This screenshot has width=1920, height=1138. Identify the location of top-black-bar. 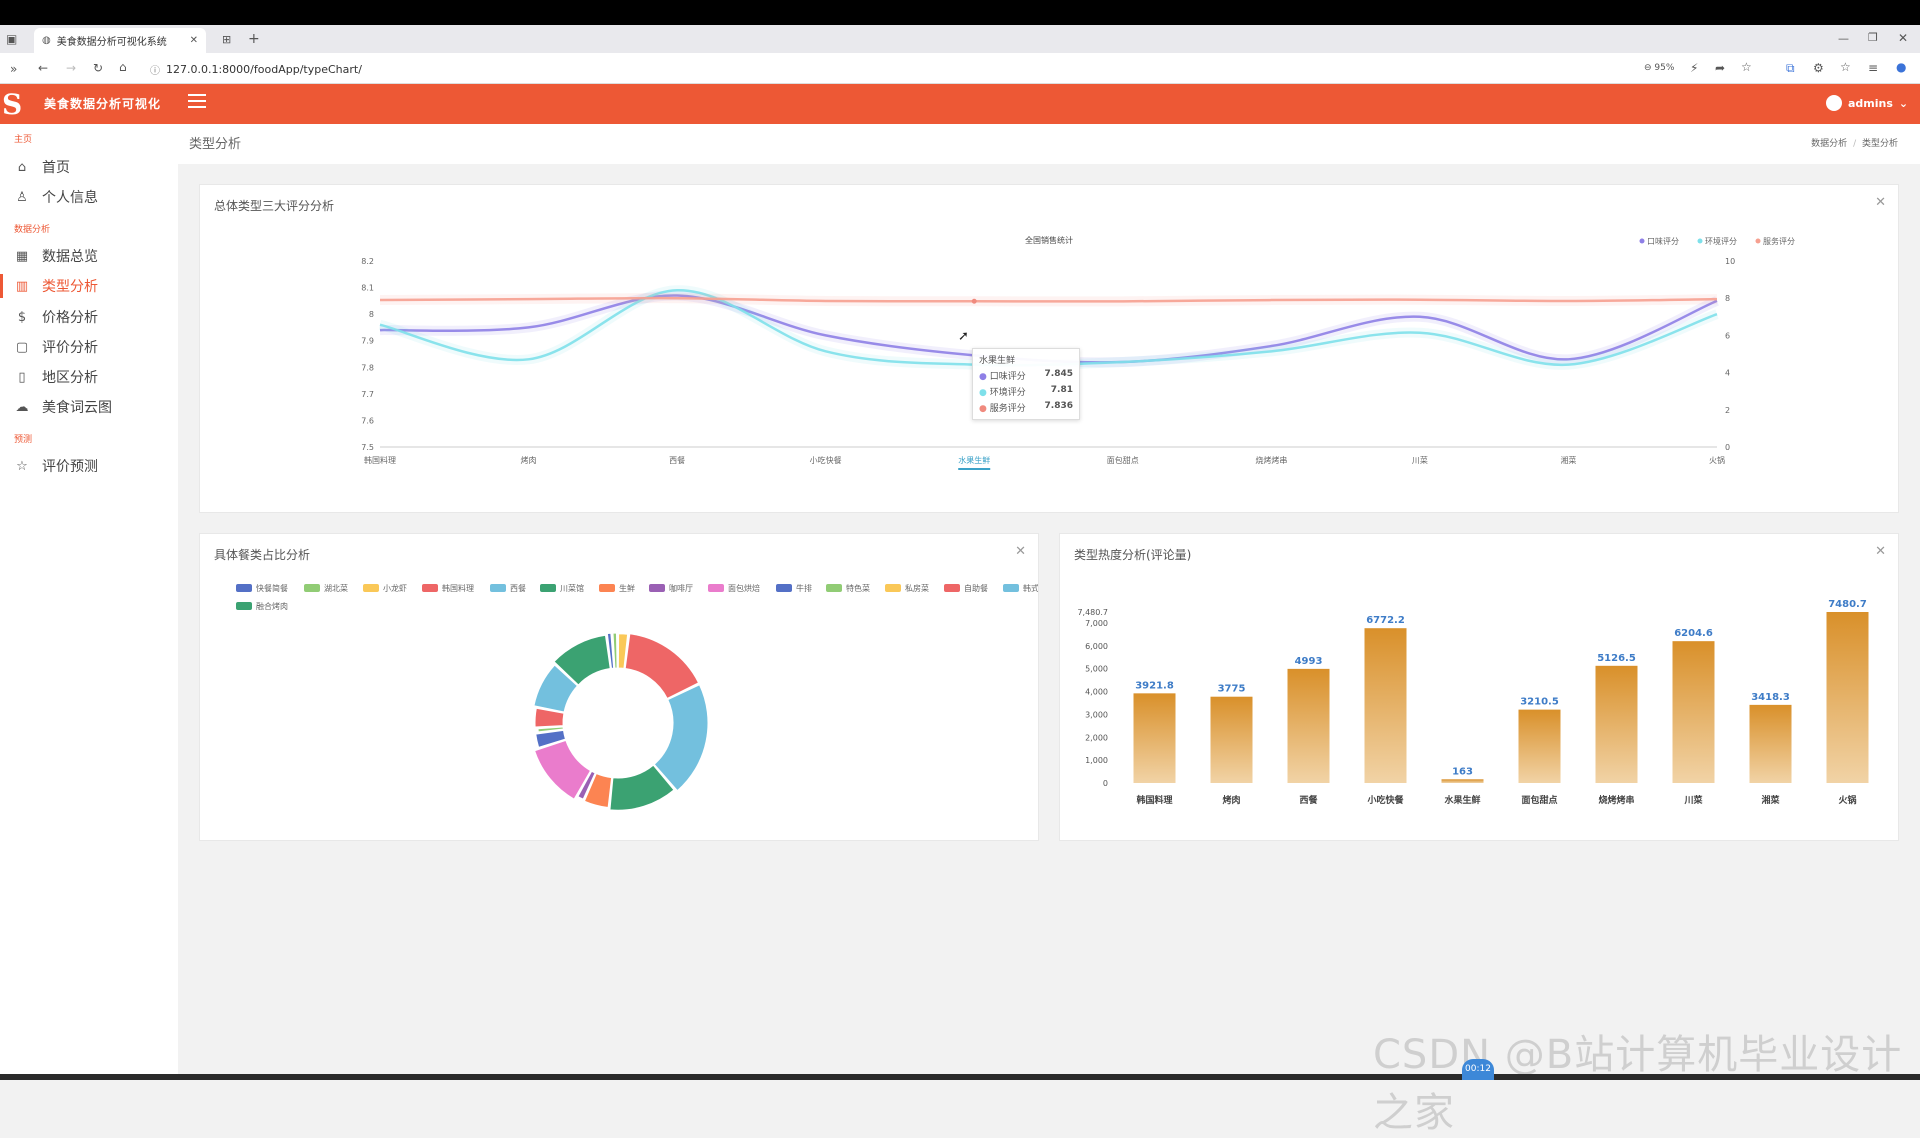
(960, 12).